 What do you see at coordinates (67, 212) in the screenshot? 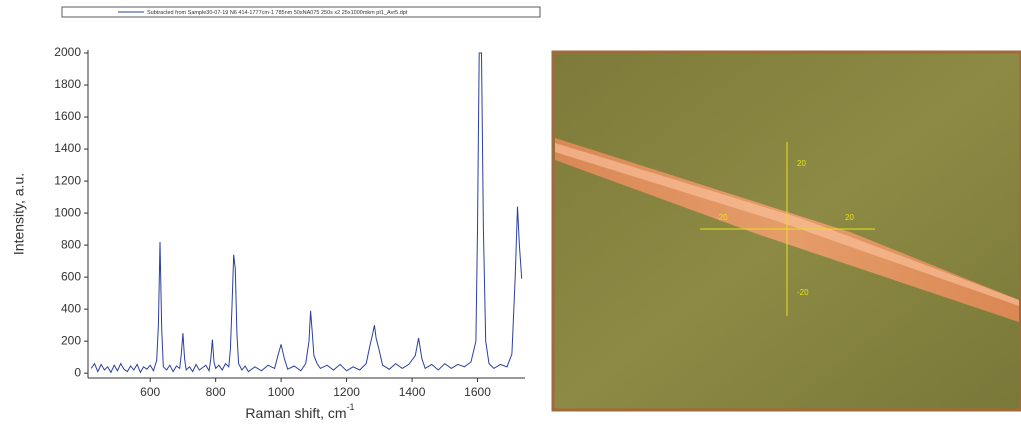
I see `y-tick-label: 1000` at bounding box center [67, 212].